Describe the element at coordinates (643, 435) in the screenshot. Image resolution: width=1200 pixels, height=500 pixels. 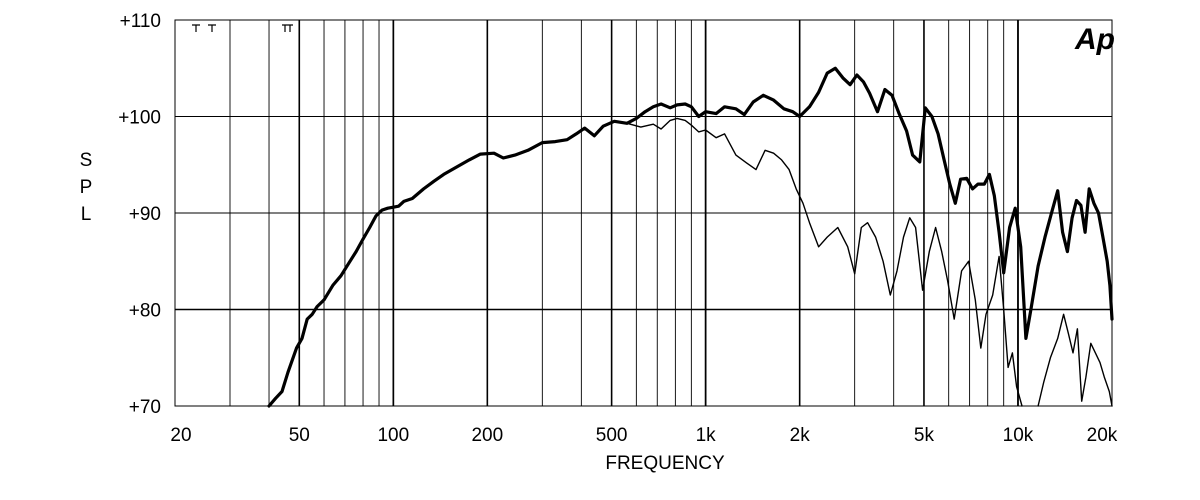
I see `x-axis-labels: 20 50 100 200 500 1k 2k 5k 10k 20k` at that location.